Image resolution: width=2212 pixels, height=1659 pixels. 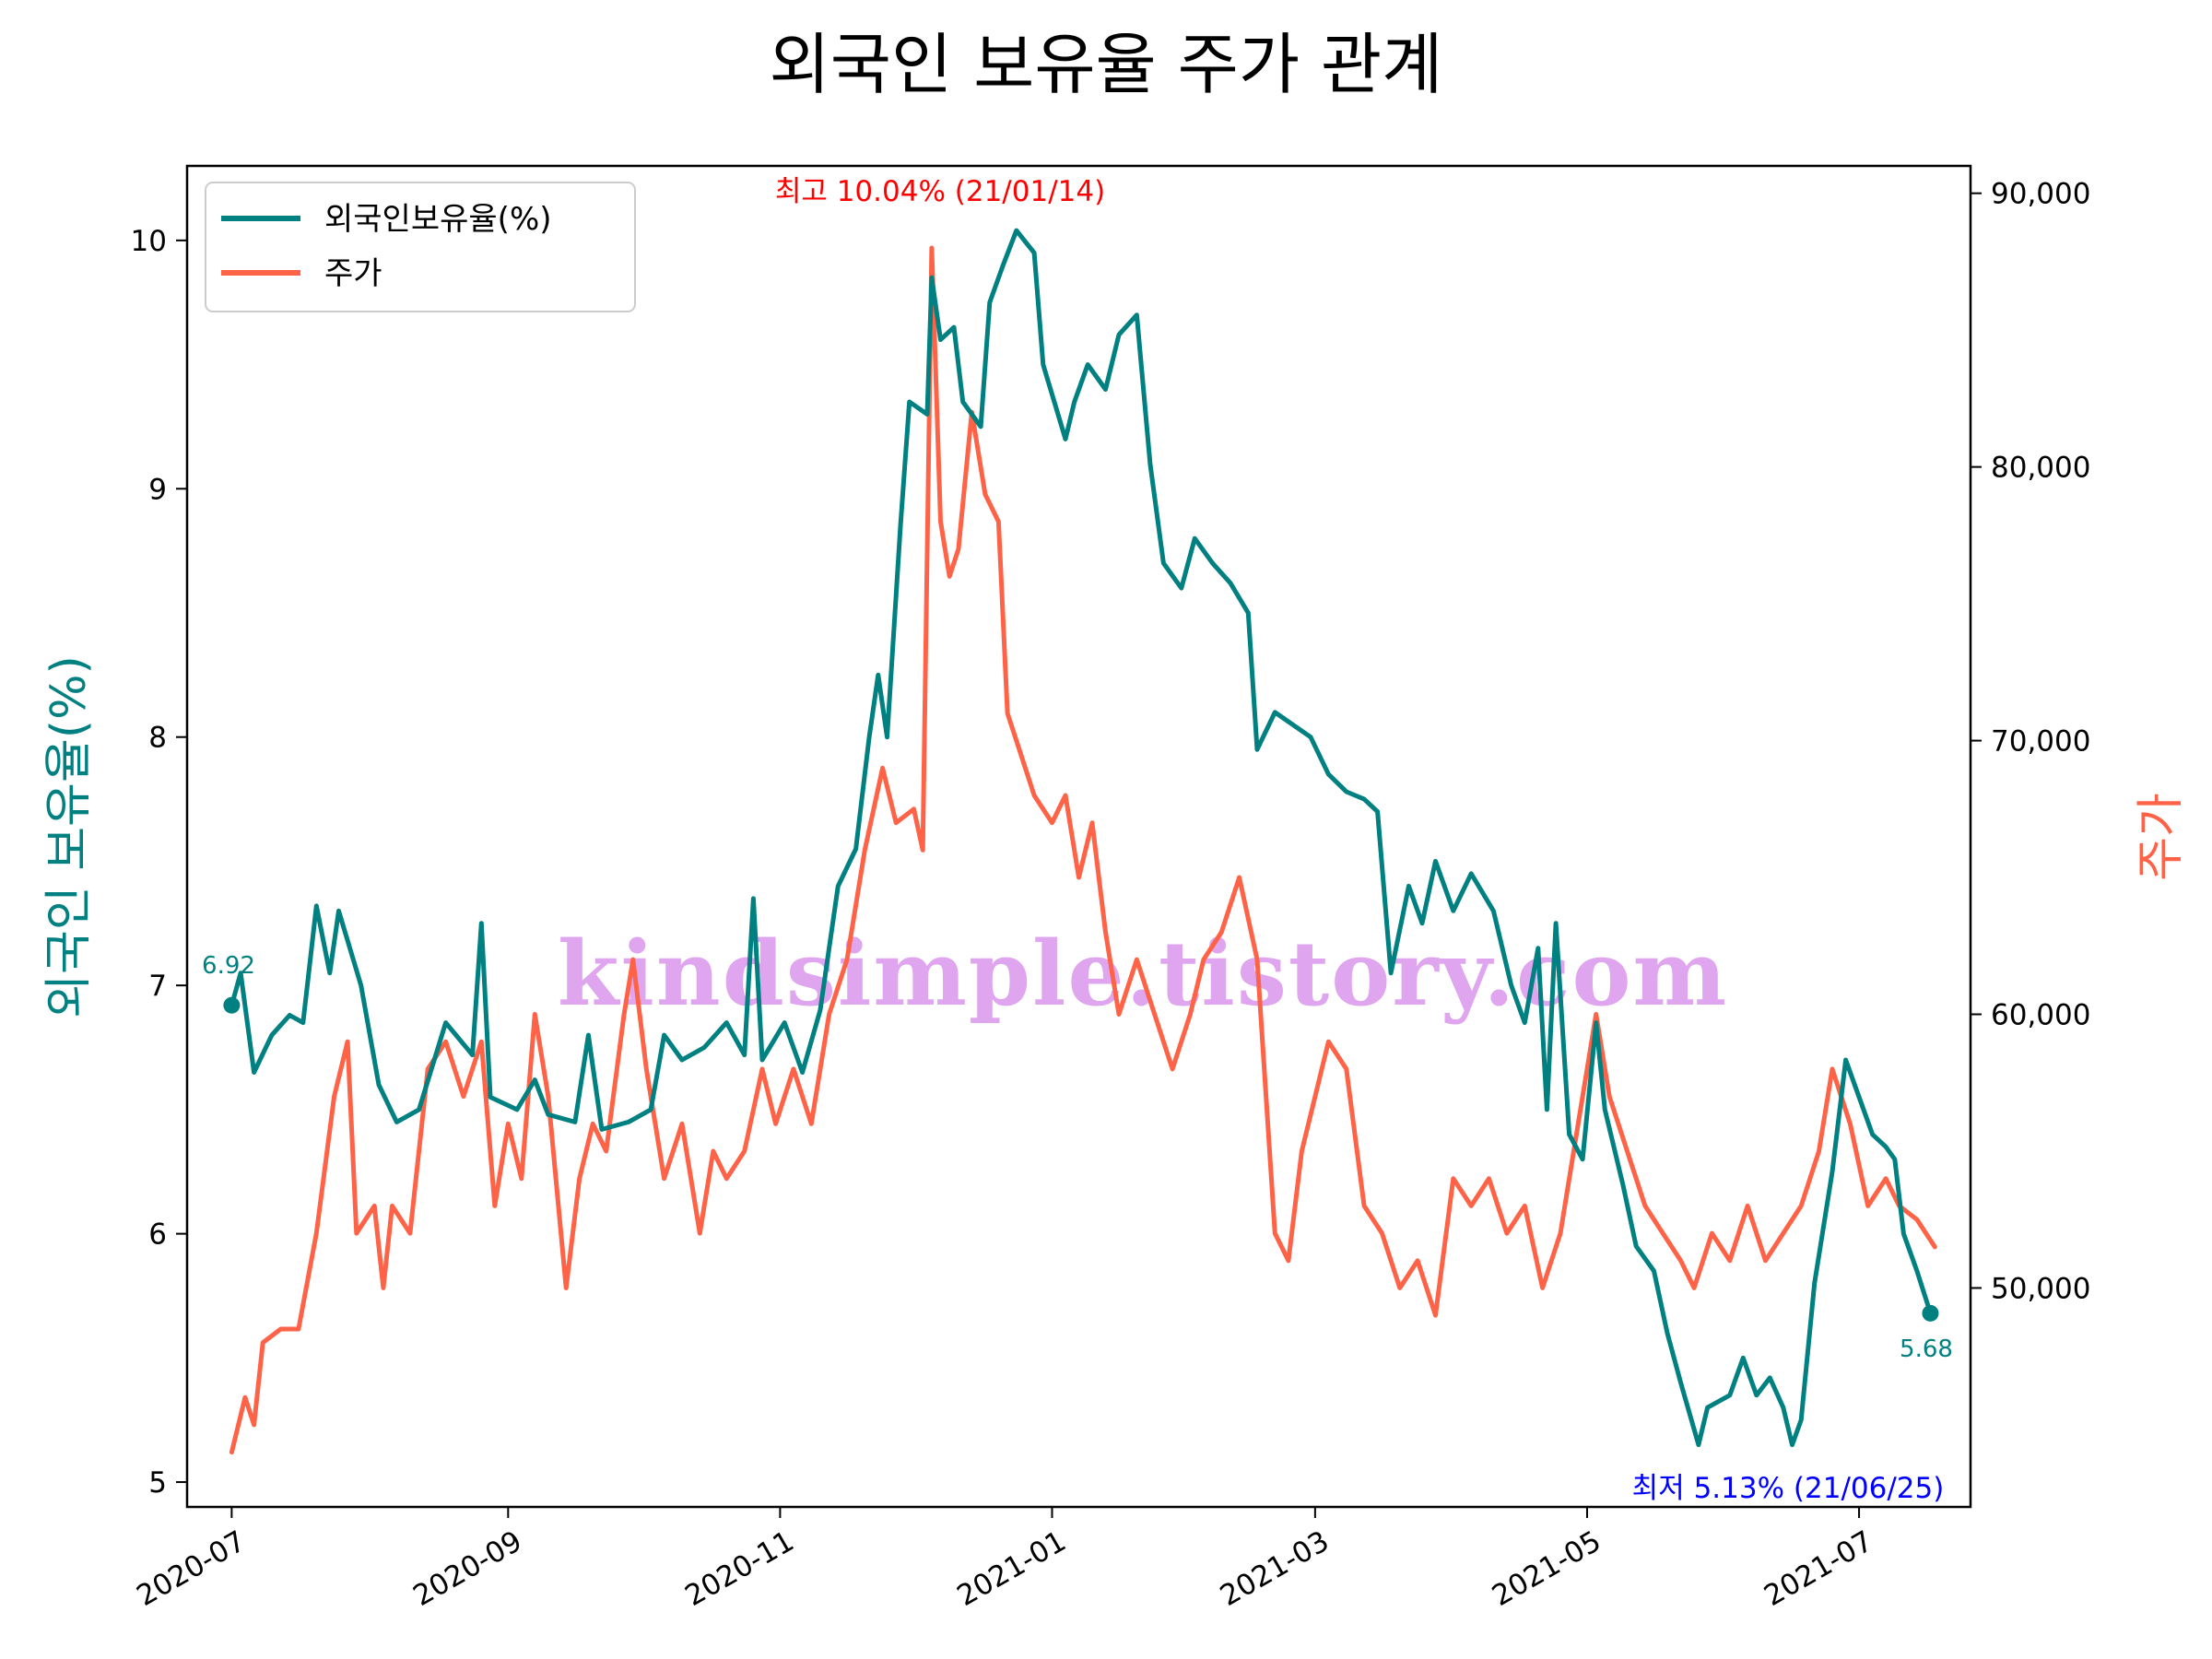 What do you see at coordinates (1930, 1313) in the screenshot?
I see `end-marker` at bounding box center [1930, 1313].